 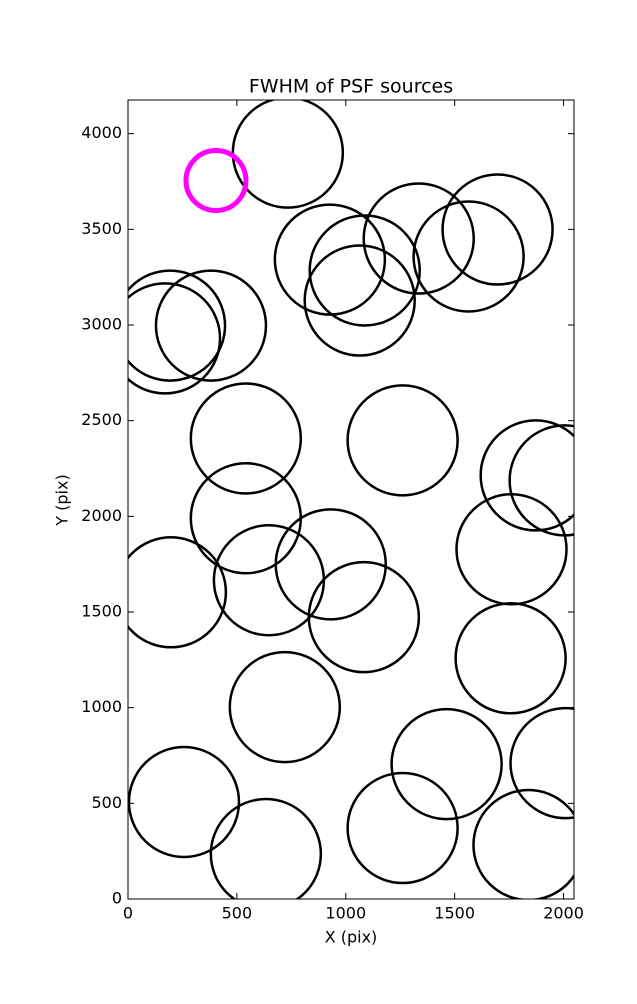 What do you see at coordinates (128, 913) in the screenshot?
I see `x-tick-label: 0` at bounding box center [128, 913].